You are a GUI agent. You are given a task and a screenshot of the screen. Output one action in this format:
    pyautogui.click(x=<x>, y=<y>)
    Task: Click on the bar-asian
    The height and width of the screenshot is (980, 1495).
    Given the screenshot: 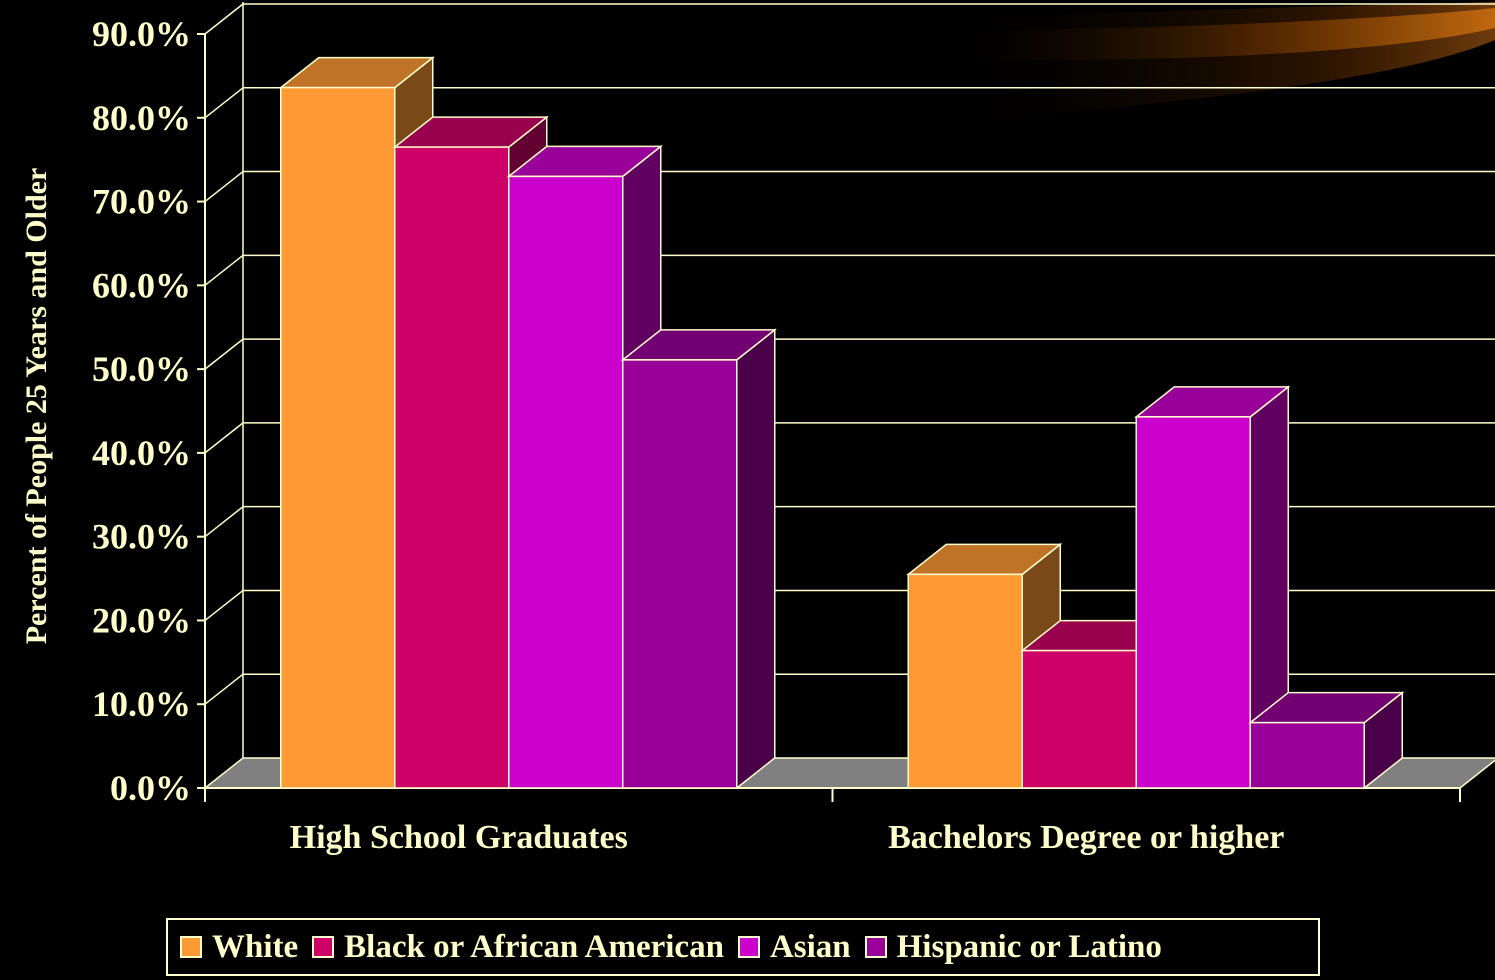 What is the action you would take?
    pyautogui.click(x=1212, y=587)
    